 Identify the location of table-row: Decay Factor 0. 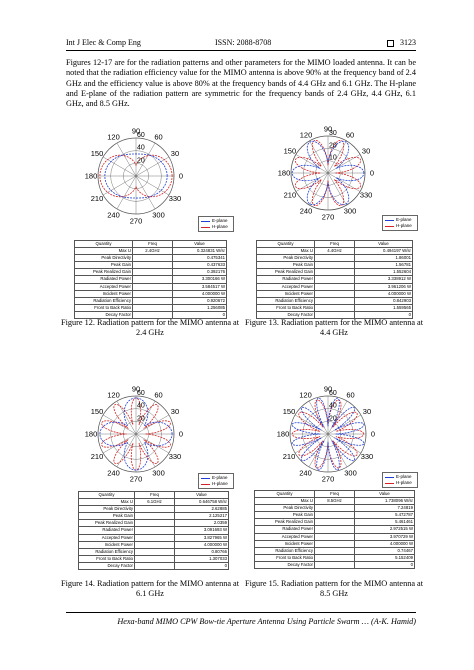
(334, 565).